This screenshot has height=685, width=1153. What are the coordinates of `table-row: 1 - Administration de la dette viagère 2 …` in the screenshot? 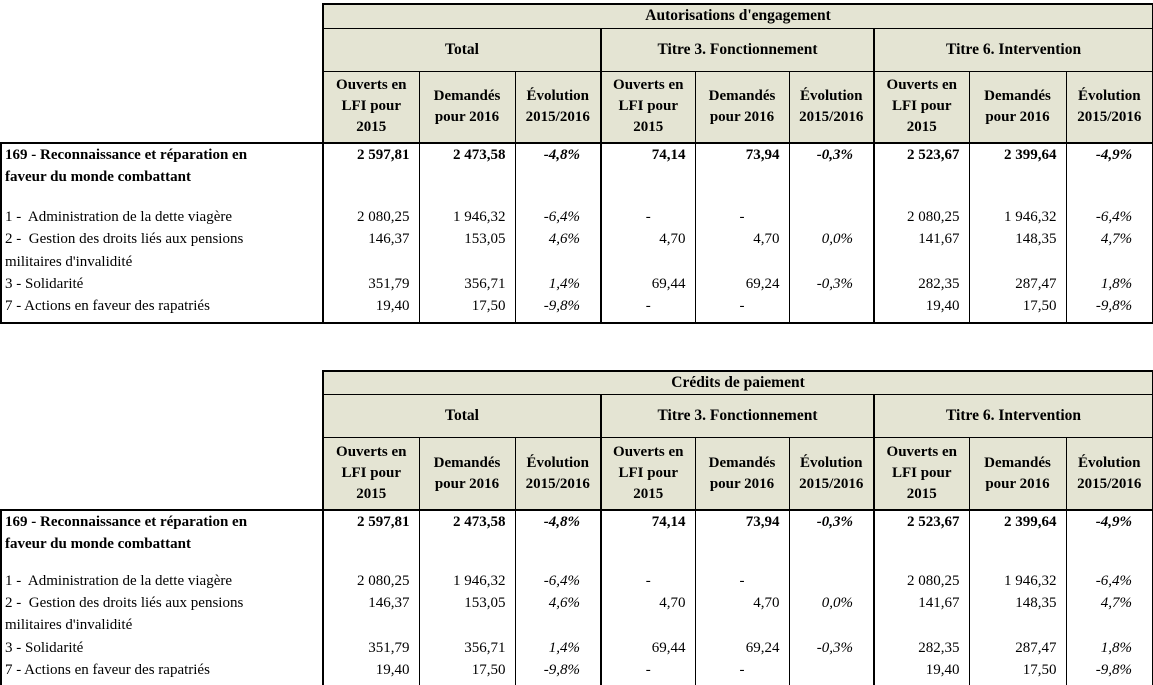 It's located at (576, 217).